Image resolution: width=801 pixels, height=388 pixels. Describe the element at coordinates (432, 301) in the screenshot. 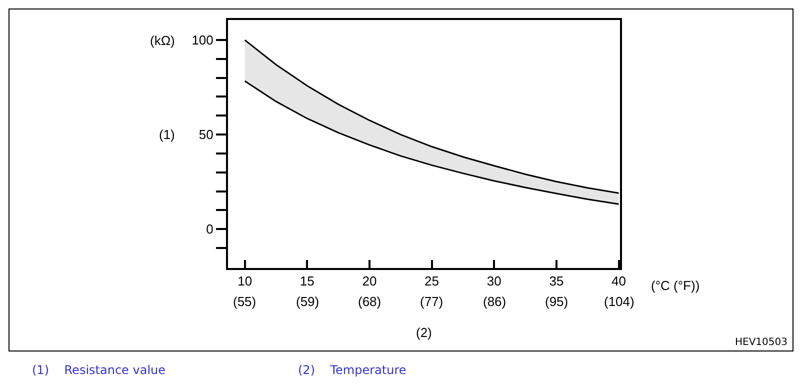

I see `text: (77)` at that location.